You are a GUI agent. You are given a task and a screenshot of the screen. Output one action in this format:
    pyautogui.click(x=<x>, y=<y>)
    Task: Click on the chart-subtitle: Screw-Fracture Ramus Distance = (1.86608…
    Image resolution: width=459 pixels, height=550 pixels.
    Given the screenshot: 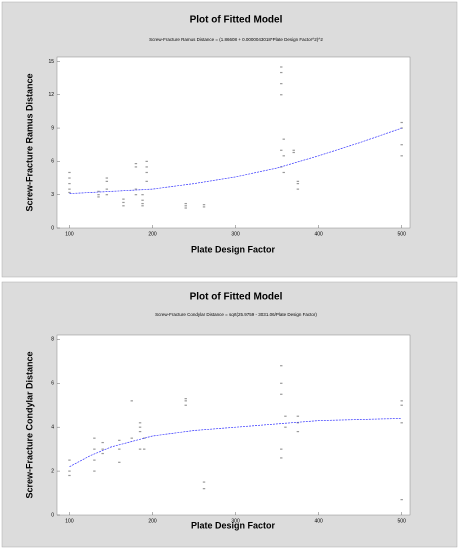 What is the action you would take?
    pyautogui.click(x=236, y=39)
    